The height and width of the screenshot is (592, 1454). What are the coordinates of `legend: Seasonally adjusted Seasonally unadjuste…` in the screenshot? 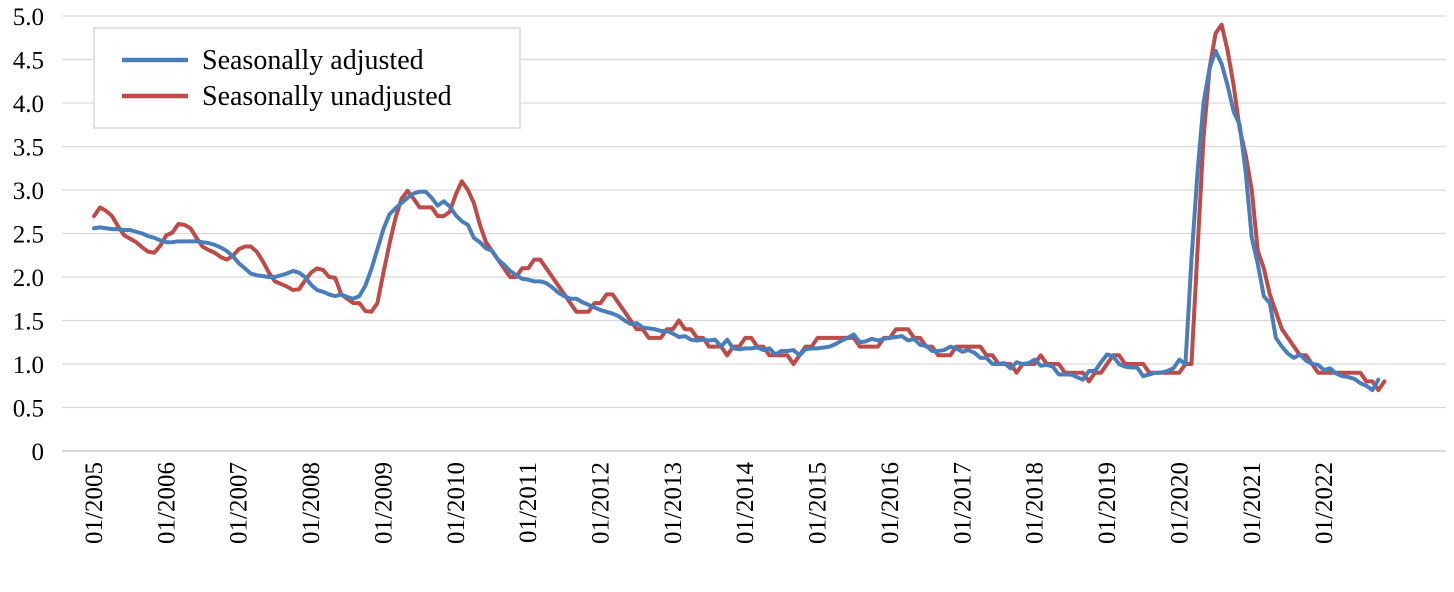 It's located at (307, 78).